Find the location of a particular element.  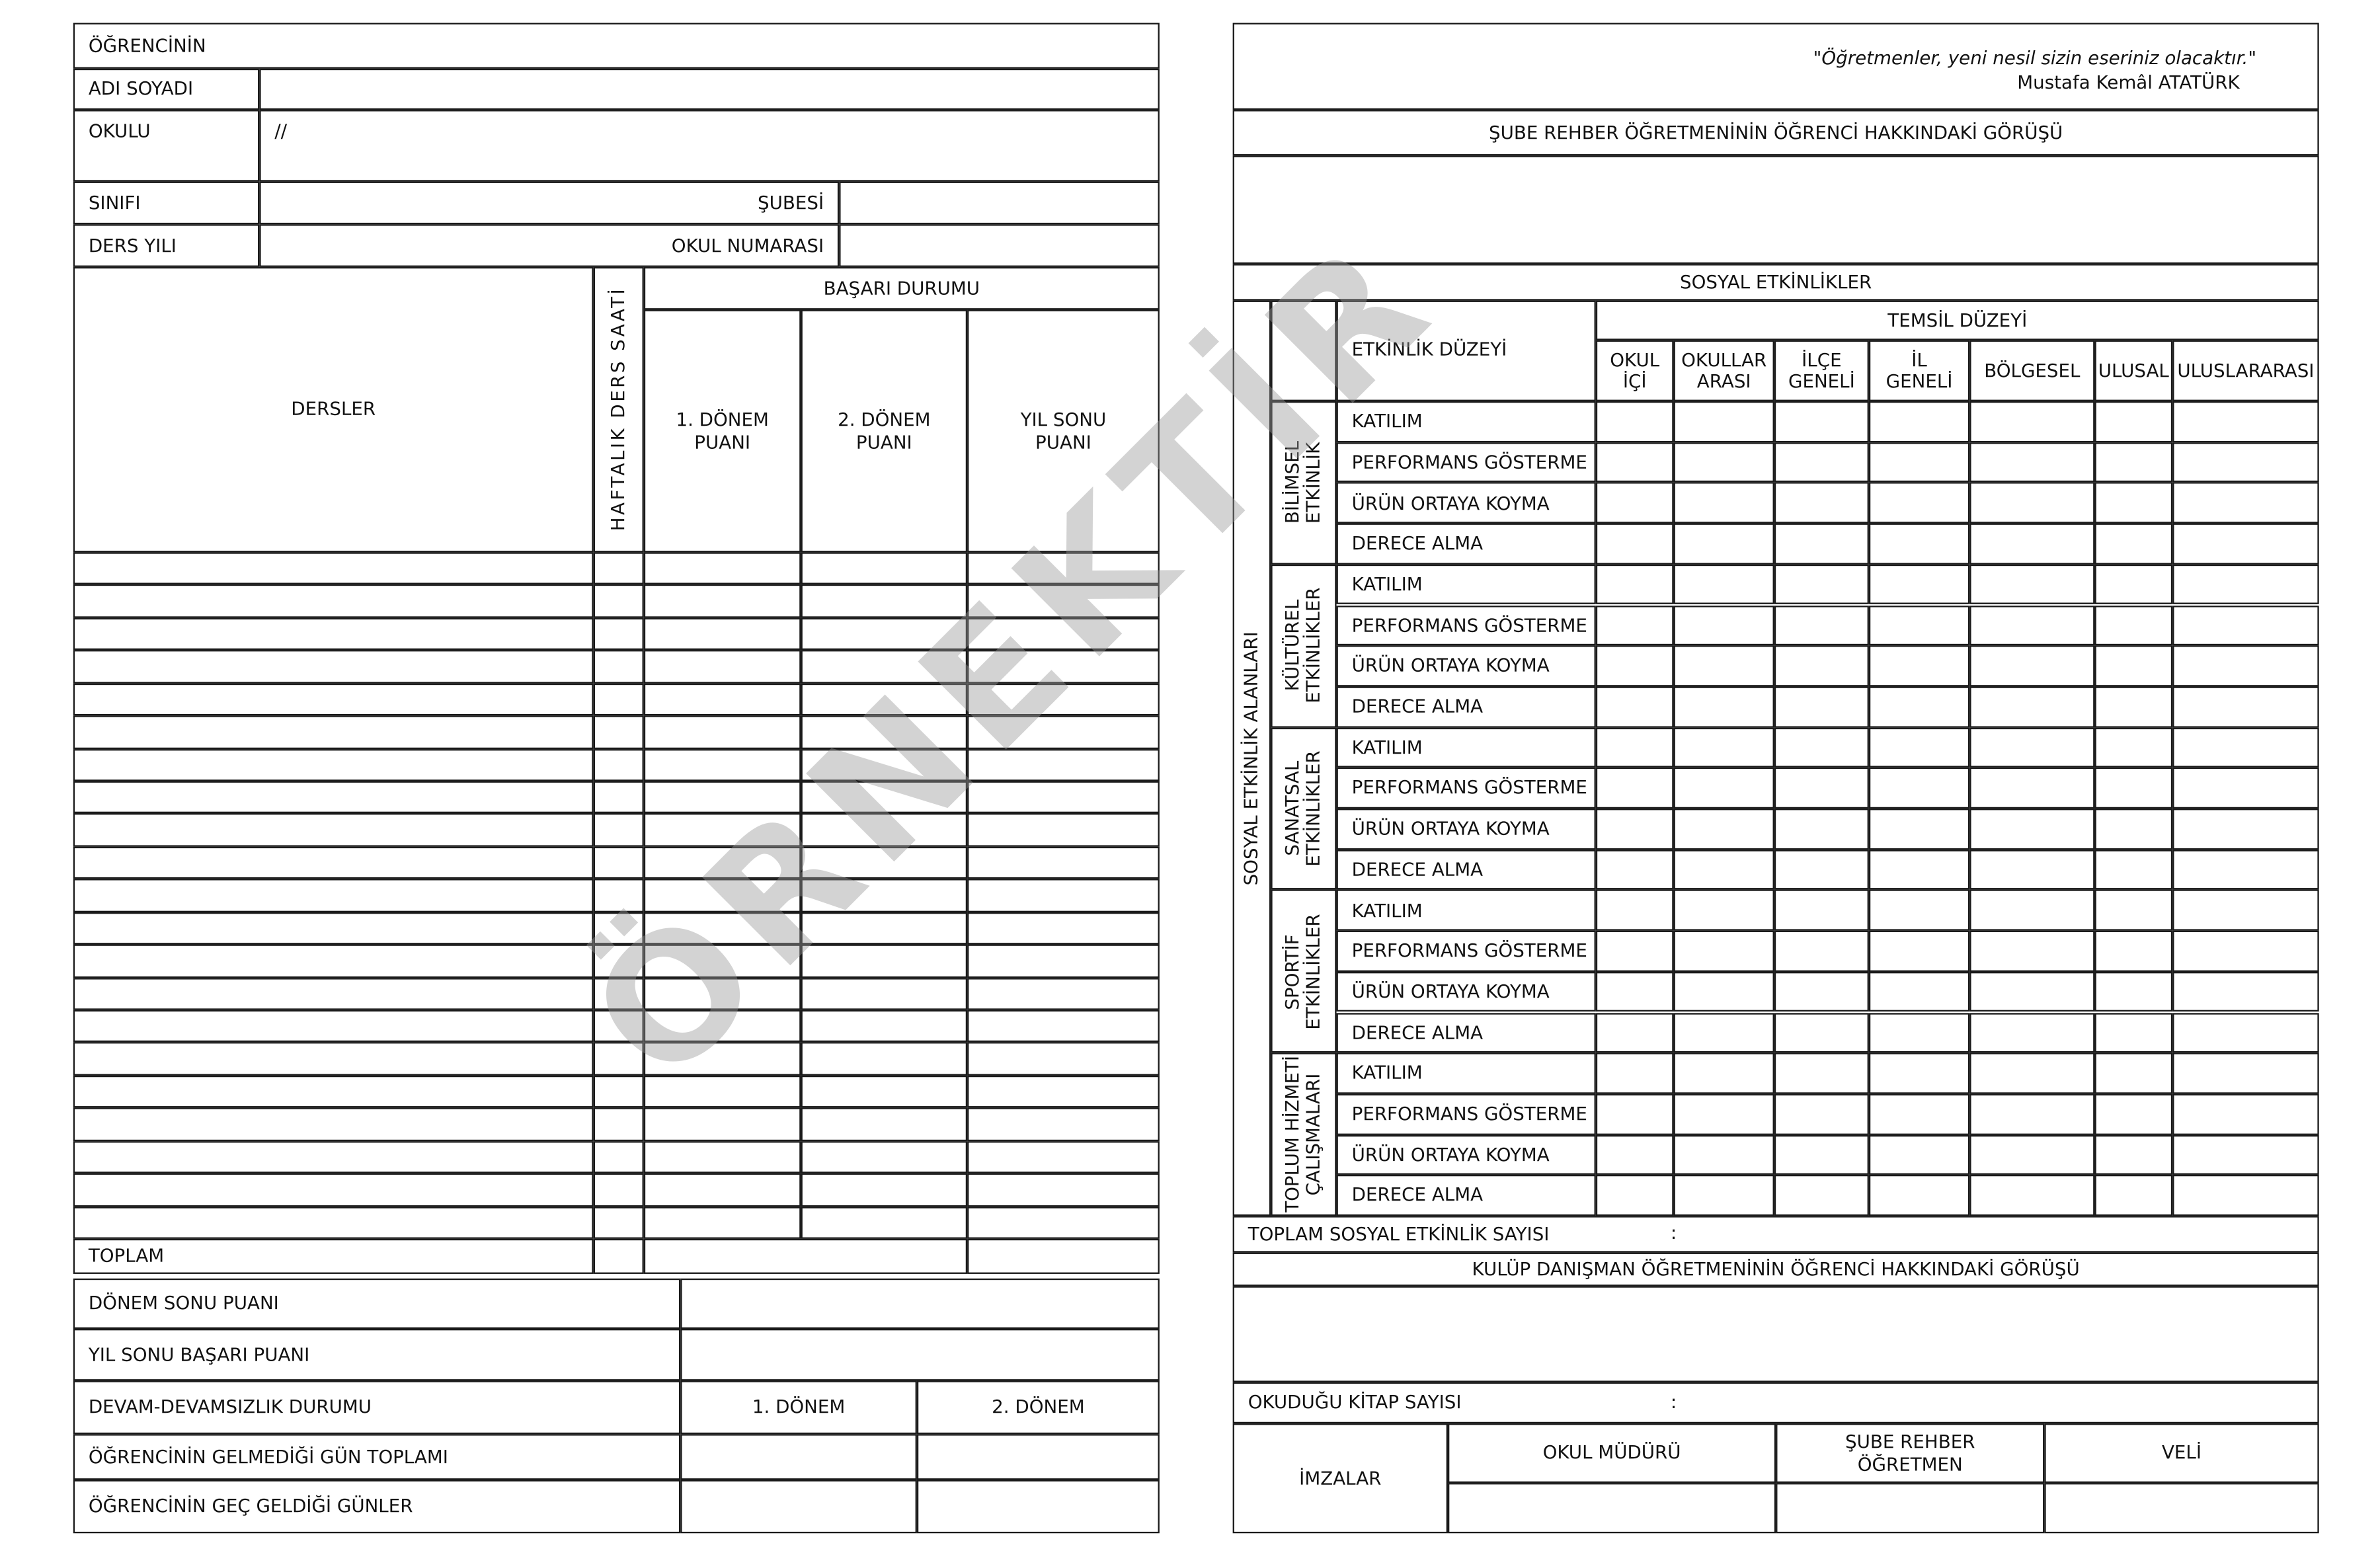

school-number-field is located at coordinates (999, 245).